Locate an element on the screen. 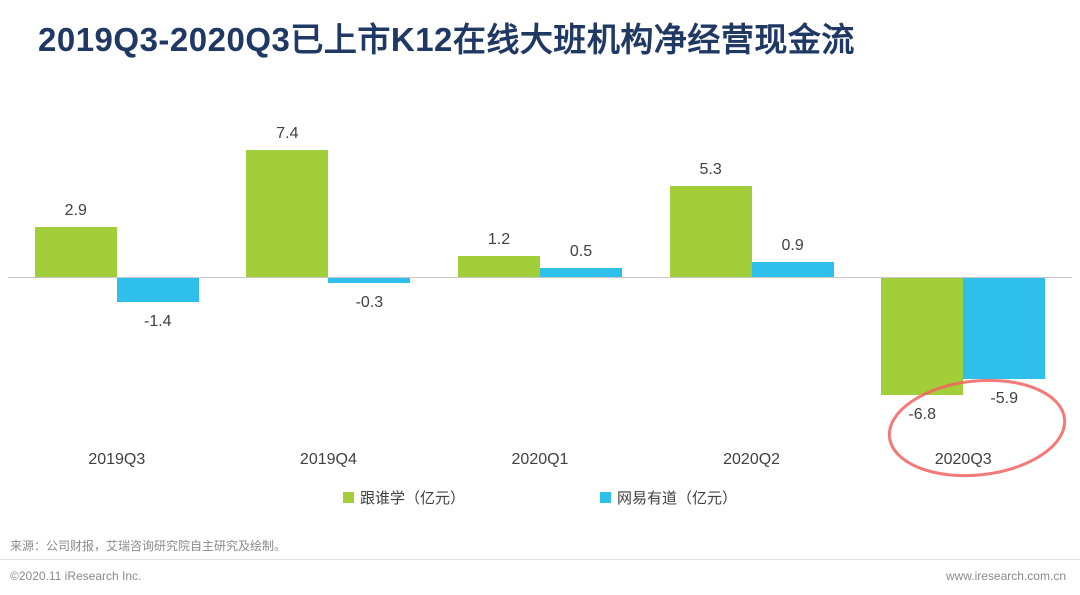  value-label-series2-2019Q4: -0.3 is located at coordinates (369, 303).